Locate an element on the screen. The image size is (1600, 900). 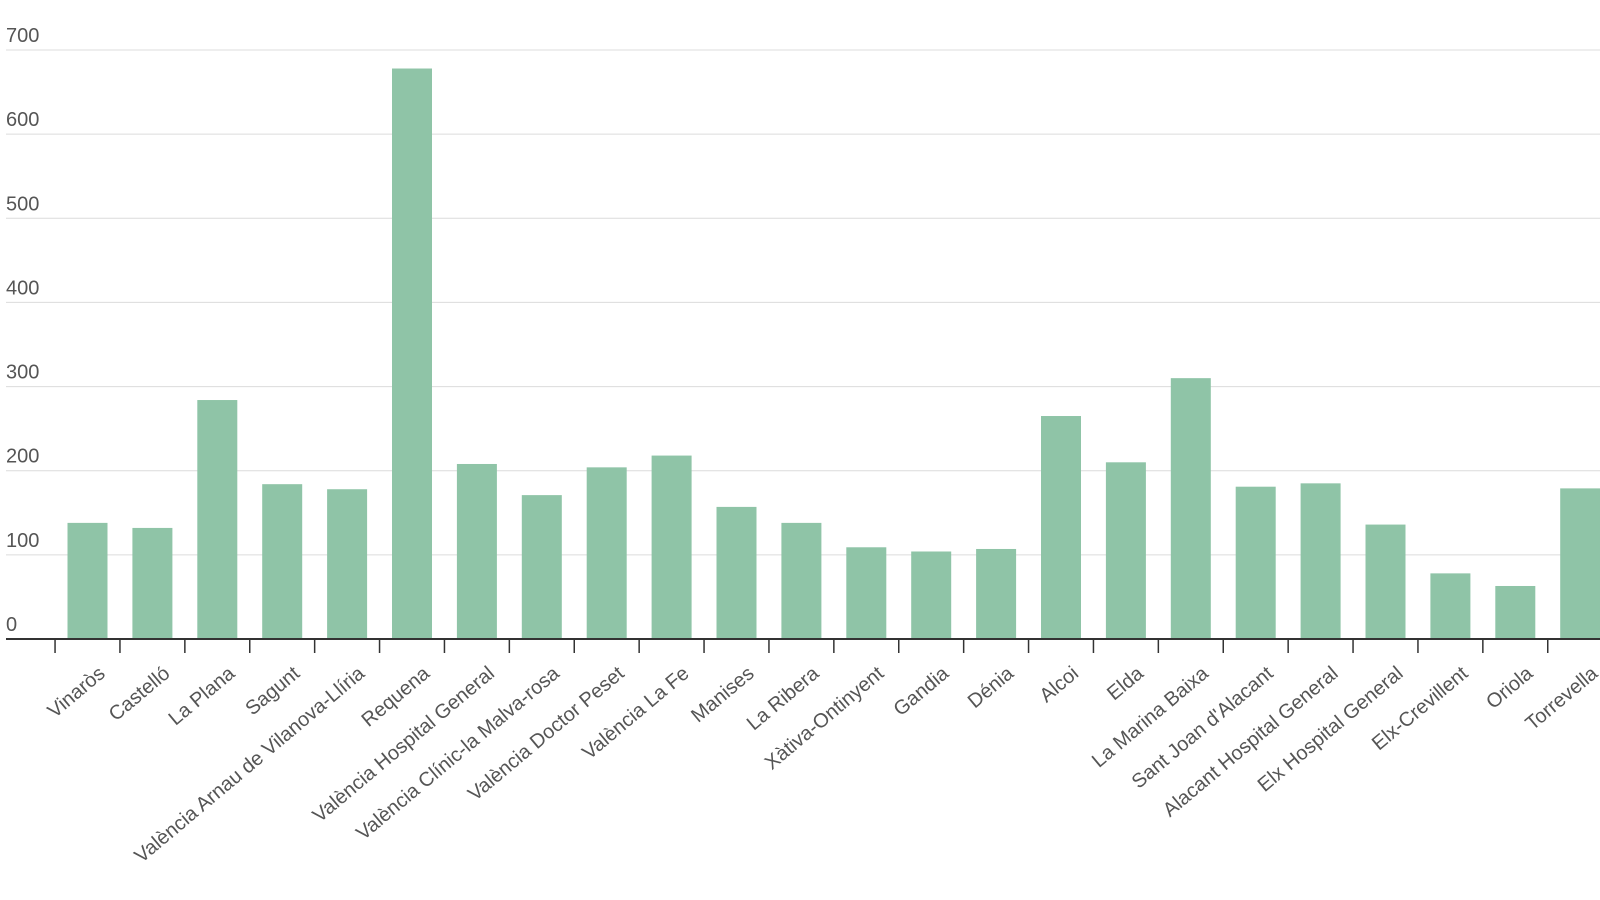
x-tick-label: Dénia is located at coordinates (991, 687).